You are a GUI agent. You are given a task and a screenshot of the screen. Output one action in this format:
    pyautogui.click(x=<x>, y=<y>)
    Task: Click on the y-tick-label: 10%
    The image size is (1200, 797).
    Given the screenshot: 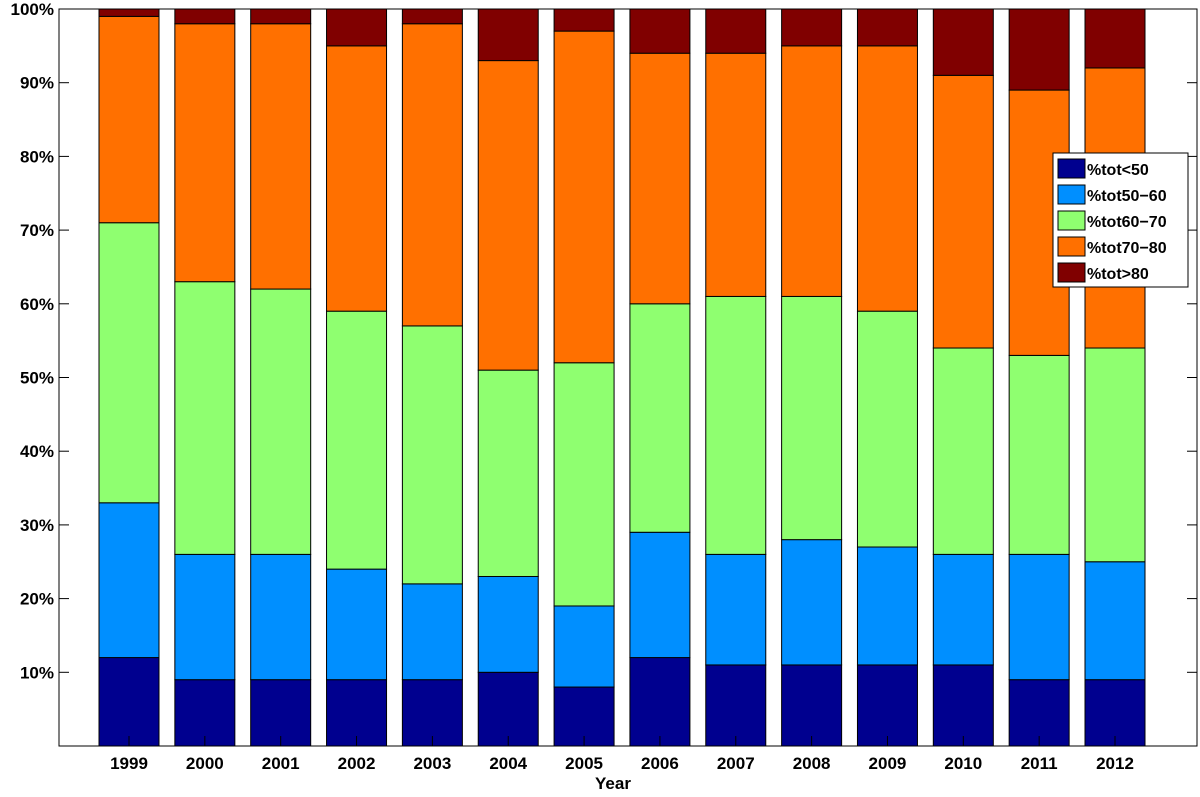 What is the action you would take?
    pyautogui.click(x=37, y=672)
    